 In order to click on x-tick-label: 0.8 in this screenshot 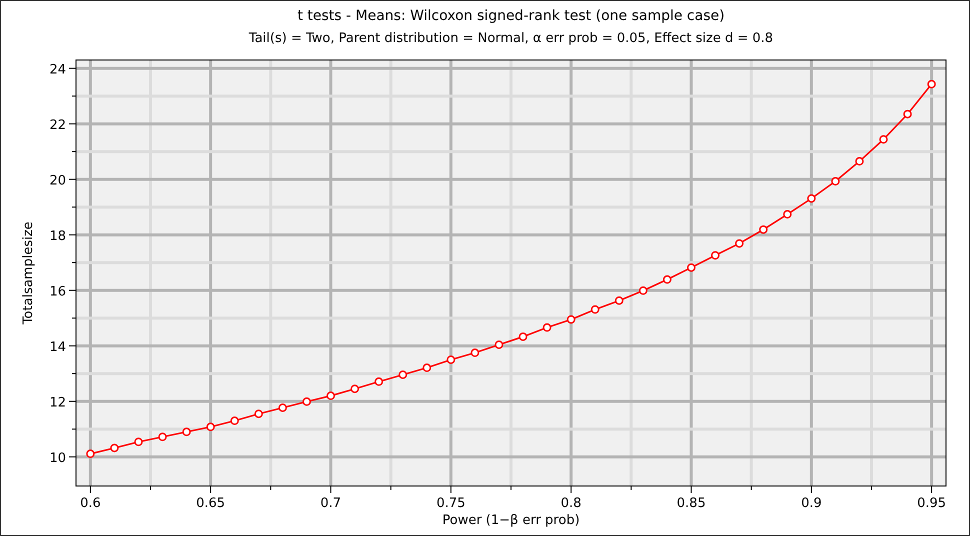, I will do `click(571, 503)`.